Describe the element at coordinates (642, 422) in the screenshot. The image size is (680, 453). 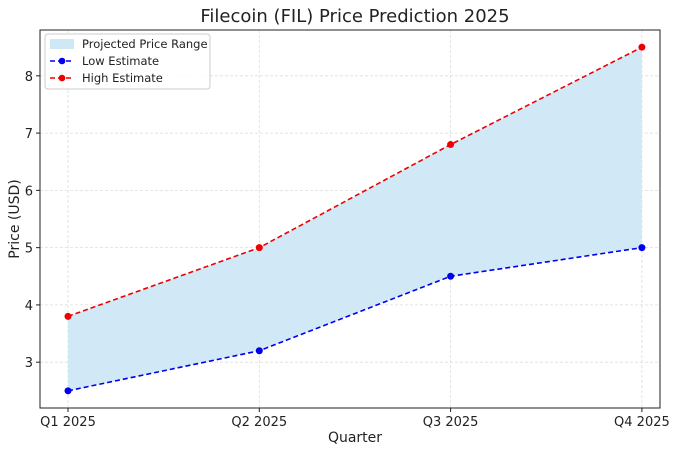
I see `x-tick-label: Q4 2025` at that location.